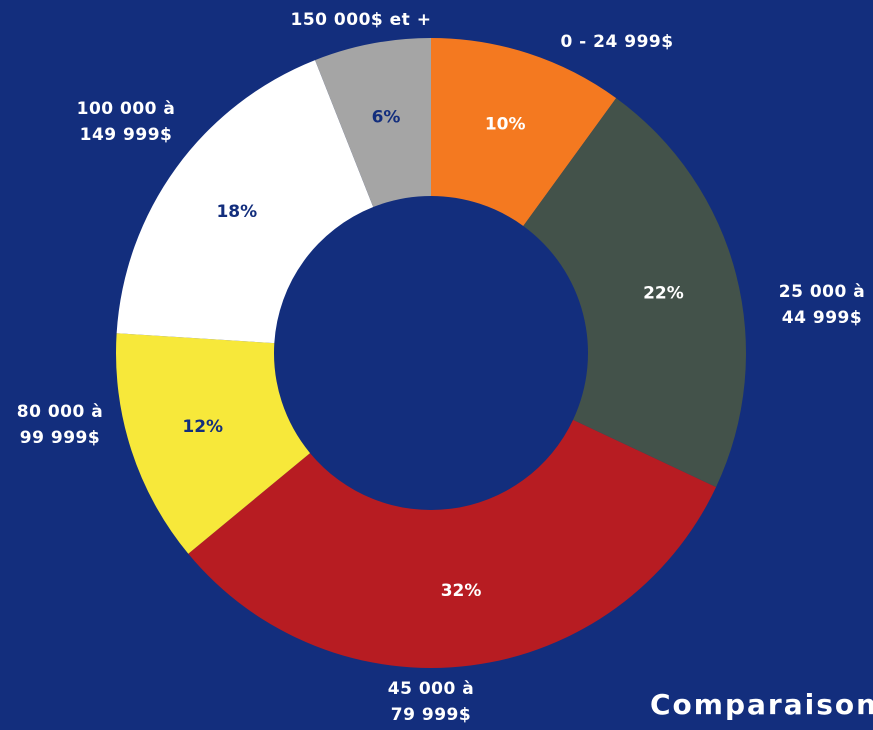  I want to click on category-label: 45 000 à 79 999$, so click(431, 702).